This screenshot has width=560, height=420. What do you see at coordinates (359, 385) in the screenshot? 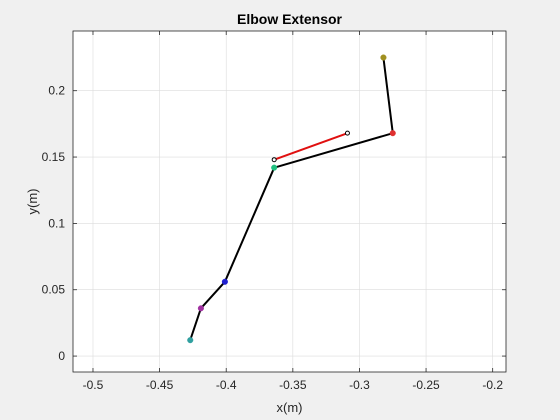
I see `x-tick-label: -0.3` at bounding box center [359, 385].